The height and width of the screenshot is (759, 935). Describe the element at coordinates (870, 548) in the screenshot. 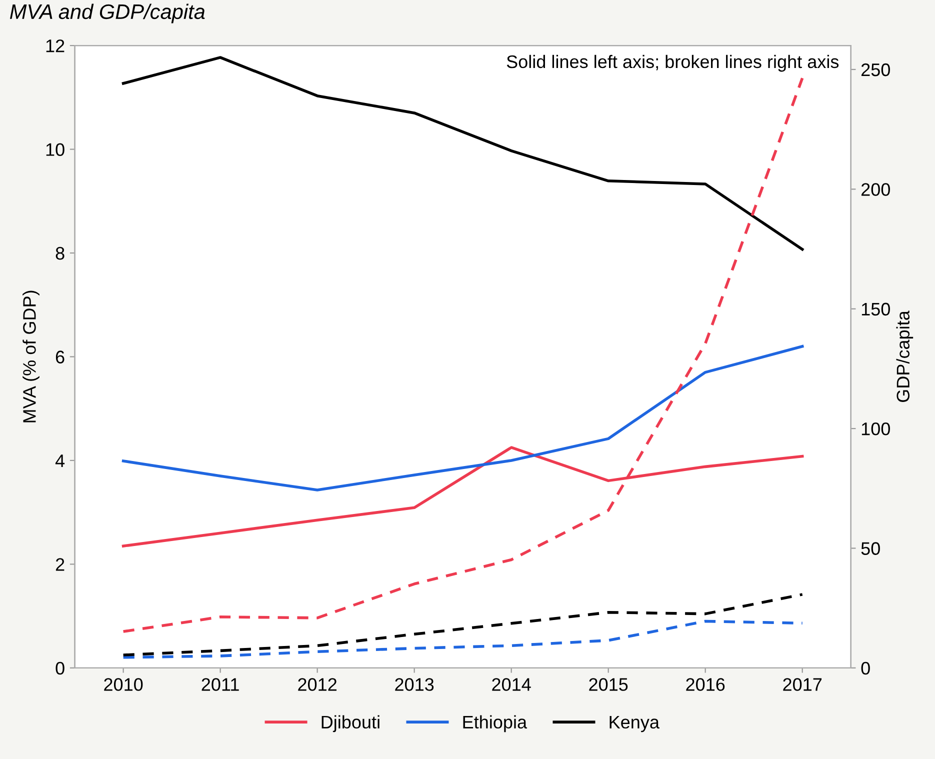

I see `y2-tick-label: 50` at that location.